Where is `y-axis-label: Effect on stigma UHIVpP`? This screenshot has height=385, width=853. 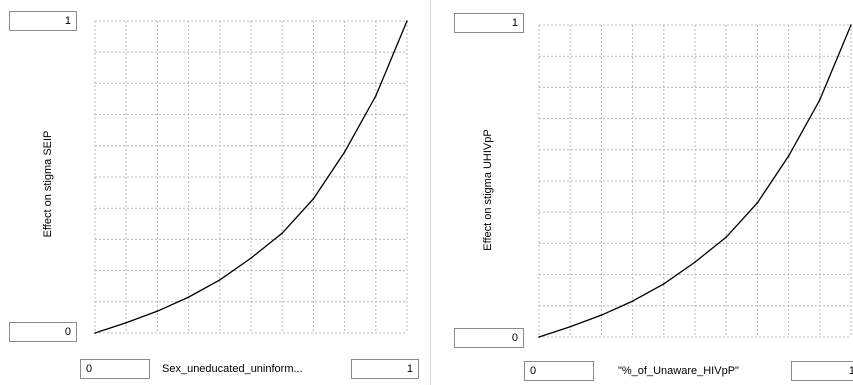 y-axis-label: Effect on stigma UHIVpP is located at coordinates (488, 190).